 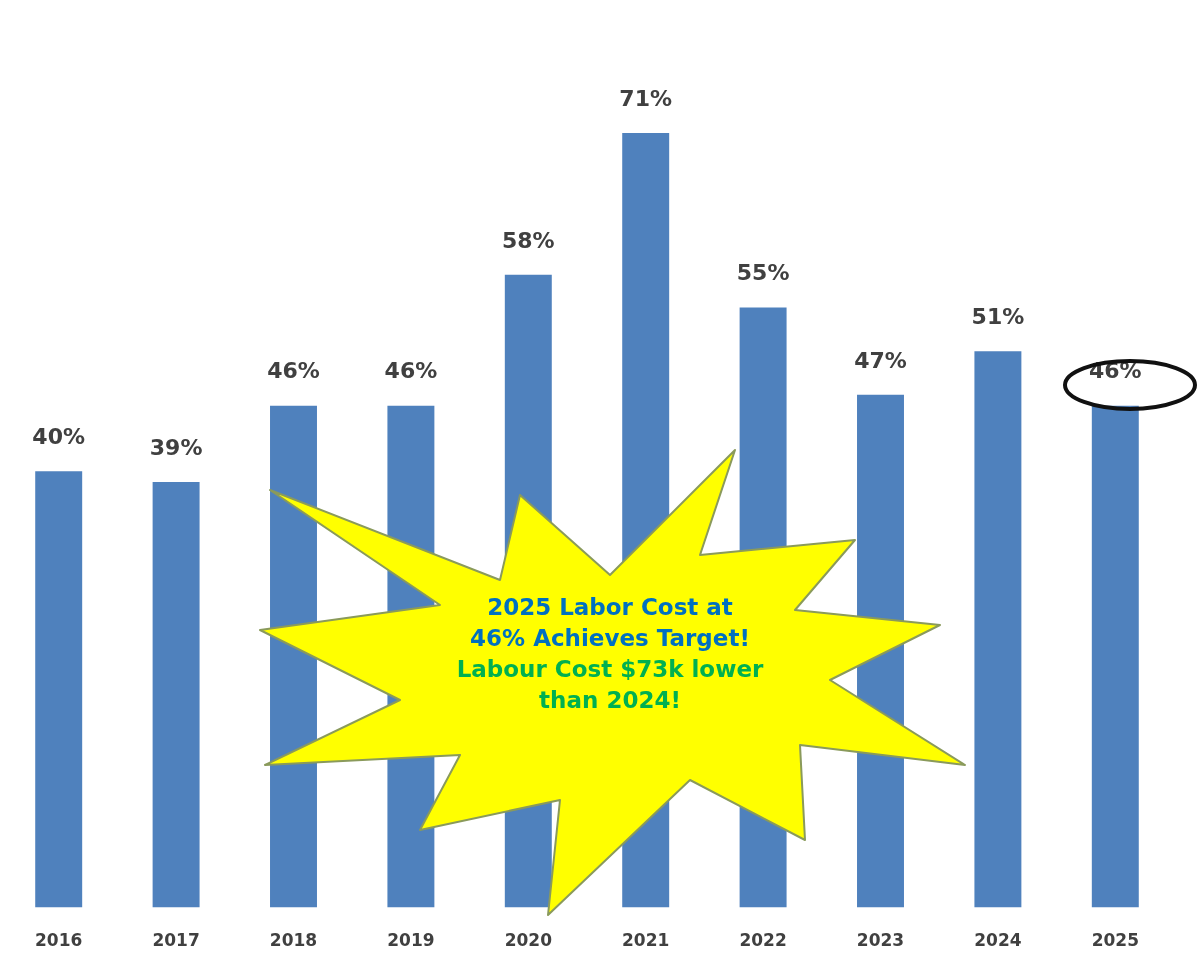 I want to click on x-tick-label: 2016, so click(x=59, y=940).